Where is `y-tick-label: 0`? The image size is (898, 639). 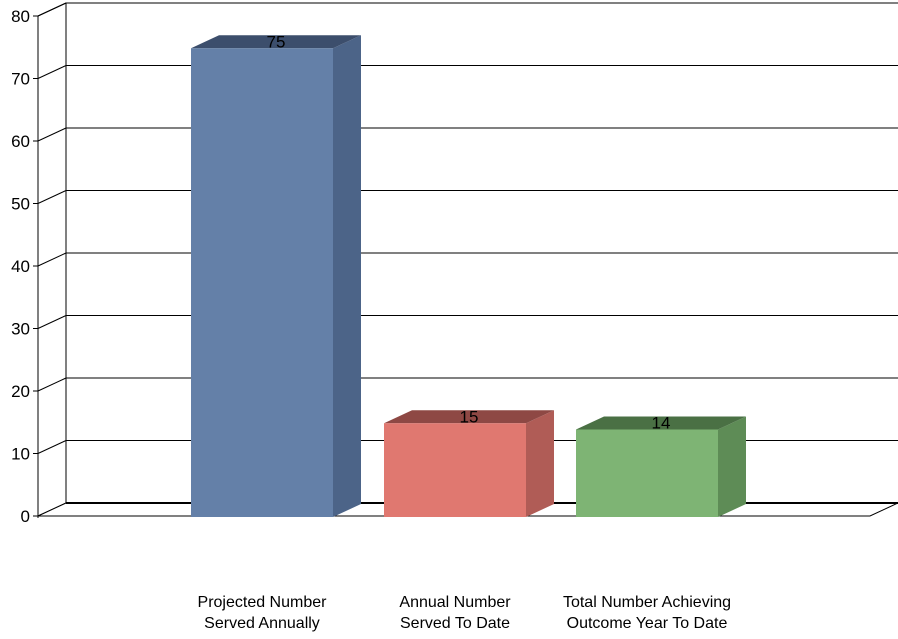 y-tick-label: 0 is located at coordinates (25, 516).